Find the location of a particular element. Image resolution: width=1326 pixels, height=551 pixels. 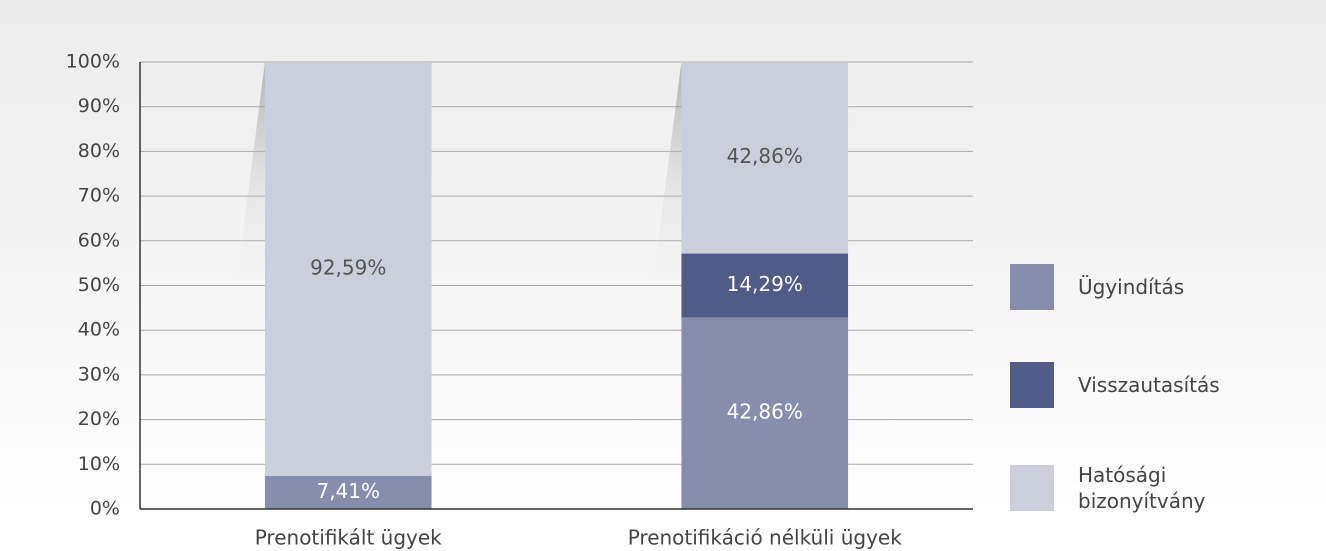

legend-item: Hatósági bizonyítvány is located at coordinates (1129, 488).